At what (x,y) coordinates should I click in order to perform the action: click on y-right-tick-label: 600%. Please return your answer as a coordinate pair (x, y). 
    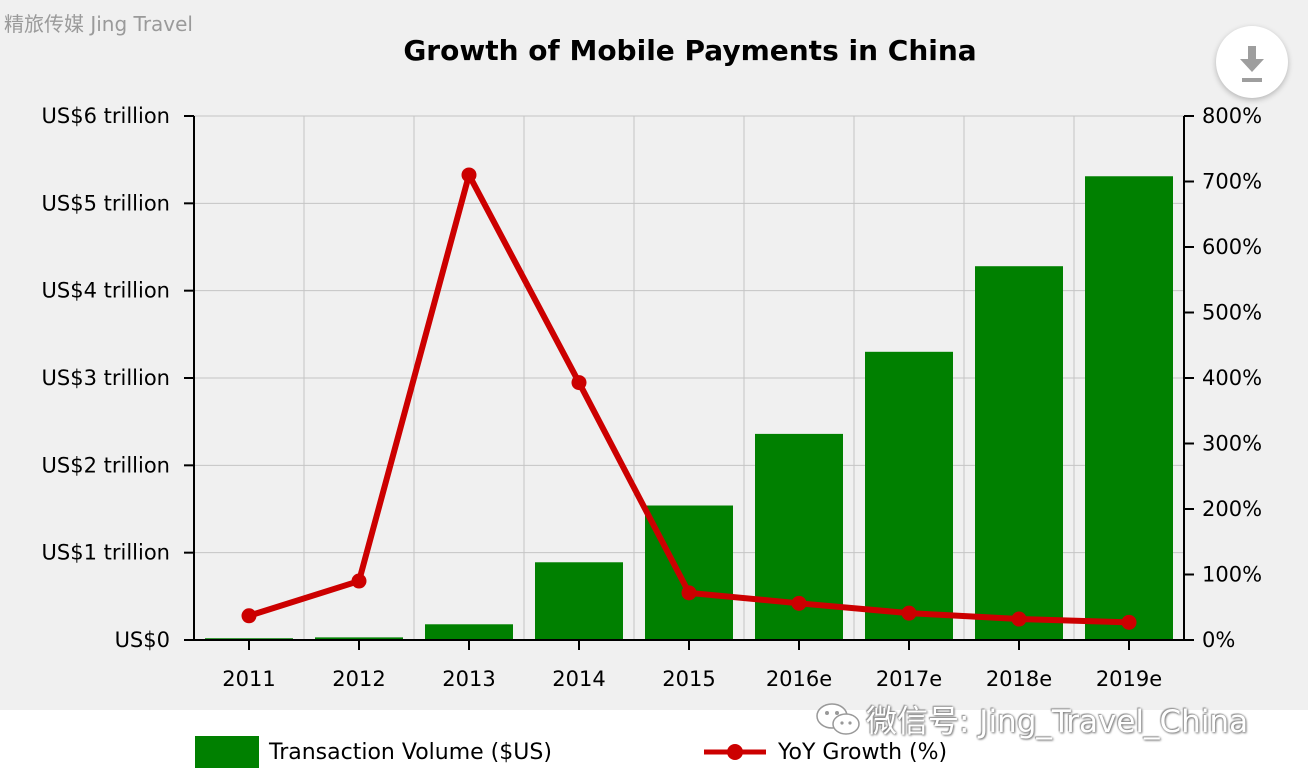
    Looking at the image, I should click on (1232, 247).